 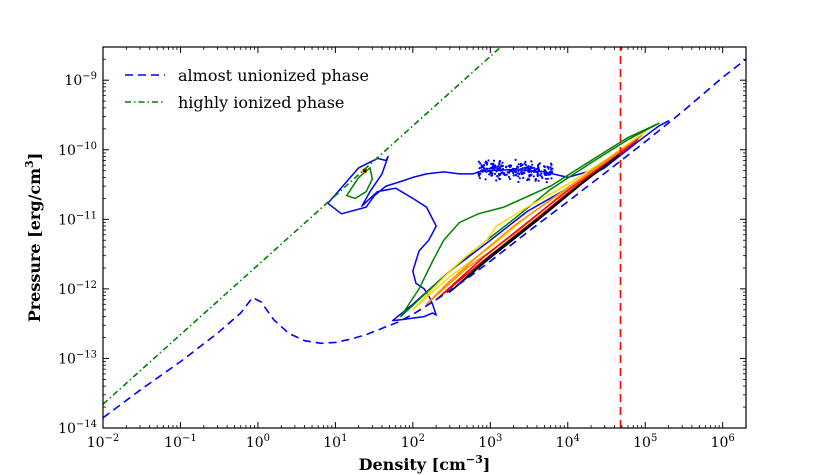 I want to click on legend-label-unionized: almost unionized phase, so click(x=273, y=75).